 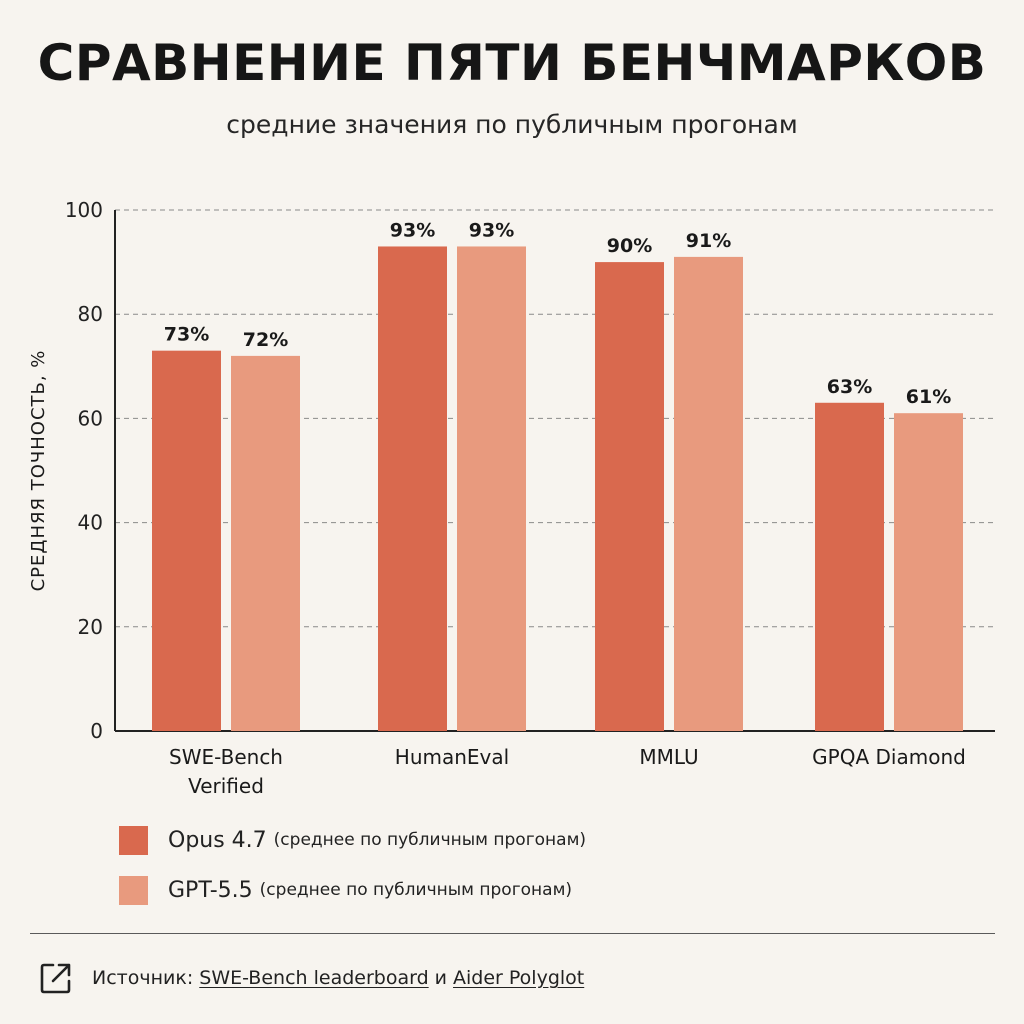 What do you see at coordinates (210, 890) in the screenshot?
I see `legend-label-gpt: GPT-5.5` at bounding box center [210, 890].